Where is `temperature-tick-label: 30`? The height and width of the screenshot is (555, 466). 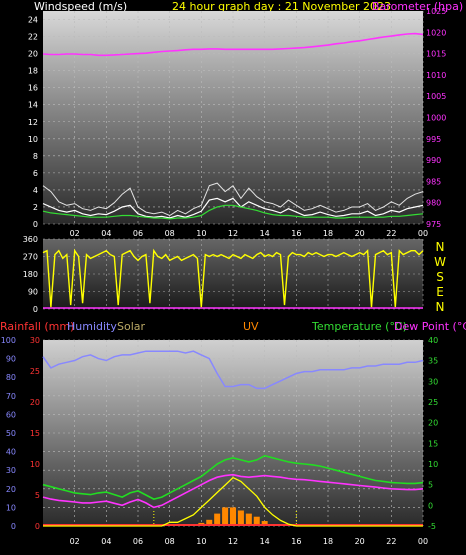
temperature-tick-label: 30 is located at coordinates (433, 381).